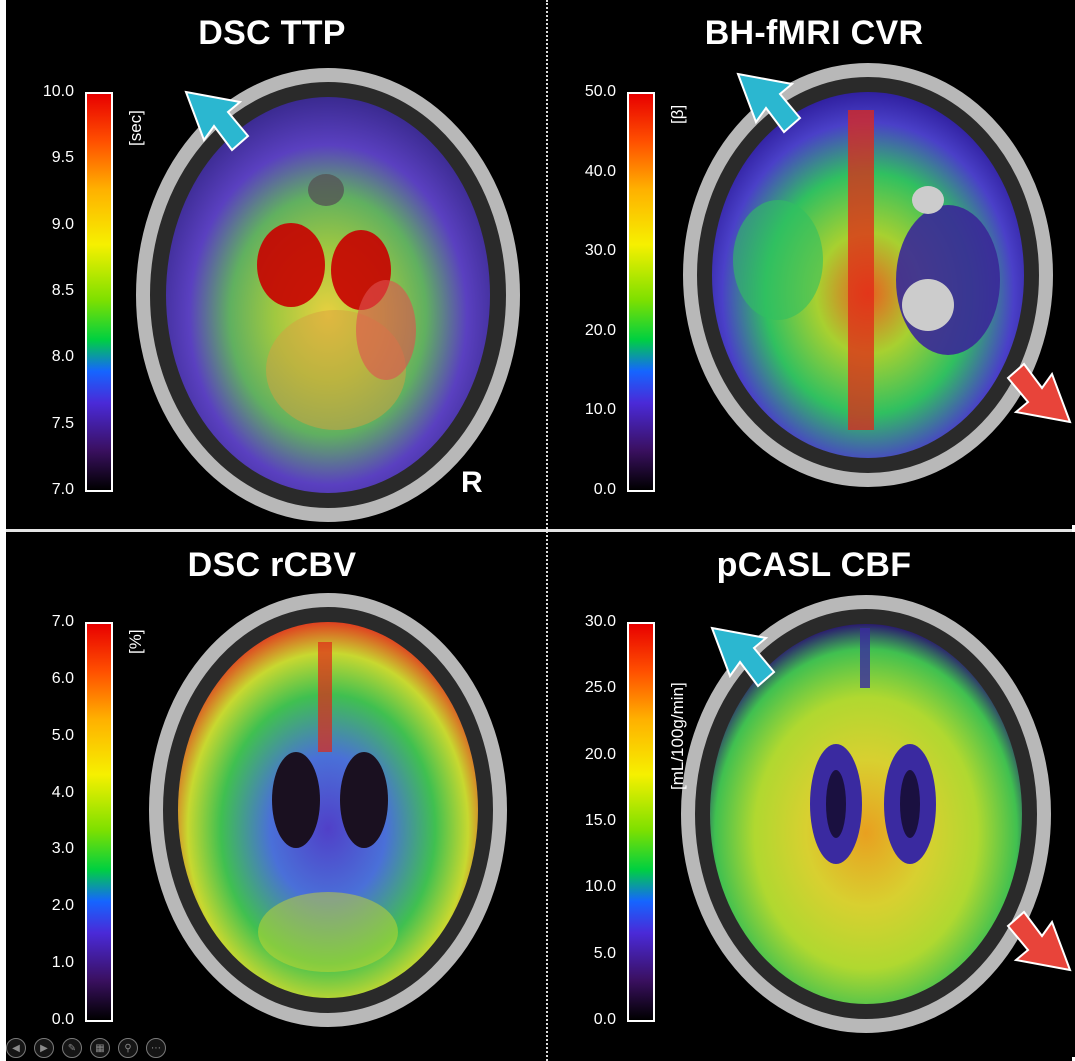  I want to click on colorbar-tick-label: 9.0, so click(62, 224).